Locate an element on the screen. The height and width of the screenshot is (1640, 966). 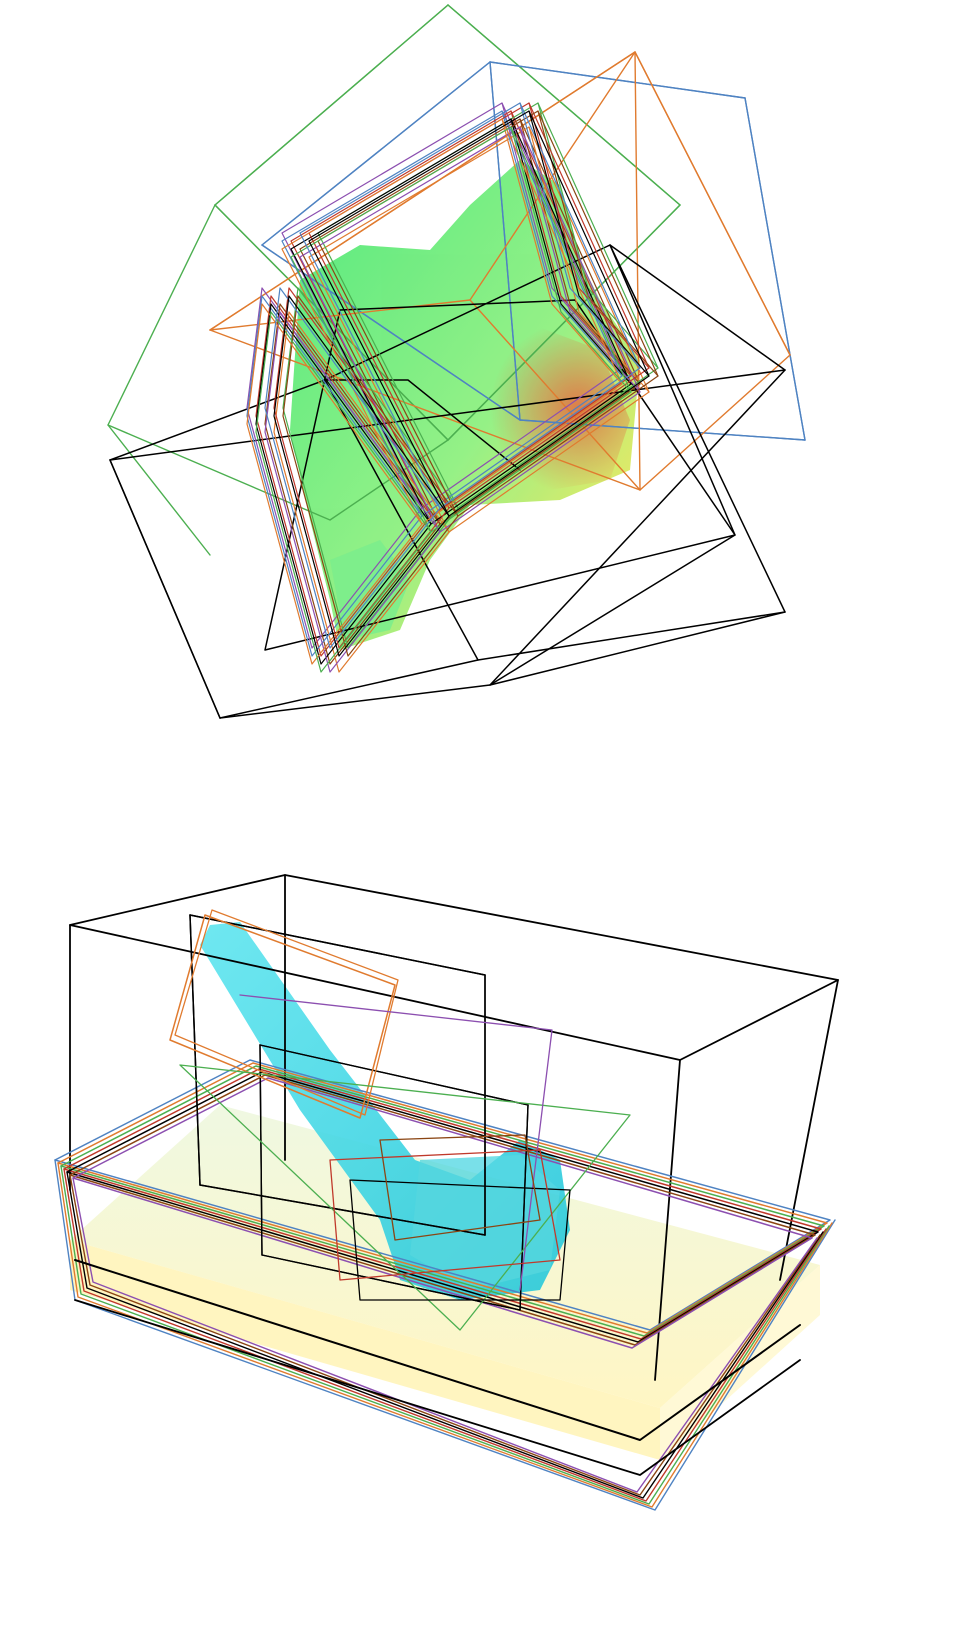
black-outer-box-edge is located at coordinates (165, 589).